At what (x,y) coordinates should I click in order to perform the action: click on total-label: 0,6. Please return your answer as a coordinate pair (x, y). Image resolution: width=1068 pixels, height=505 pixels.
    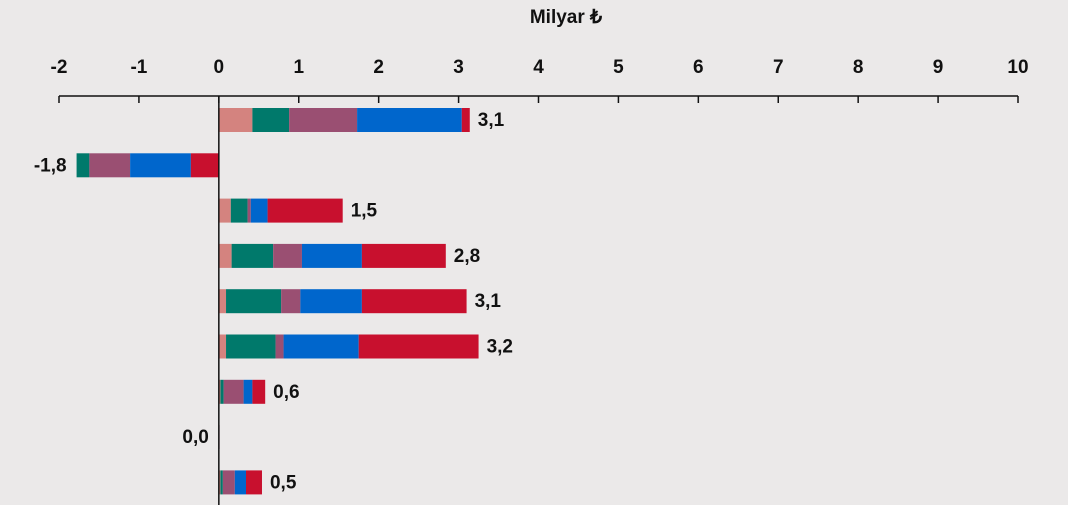
    Looking at the image, I should click on (286, 392).